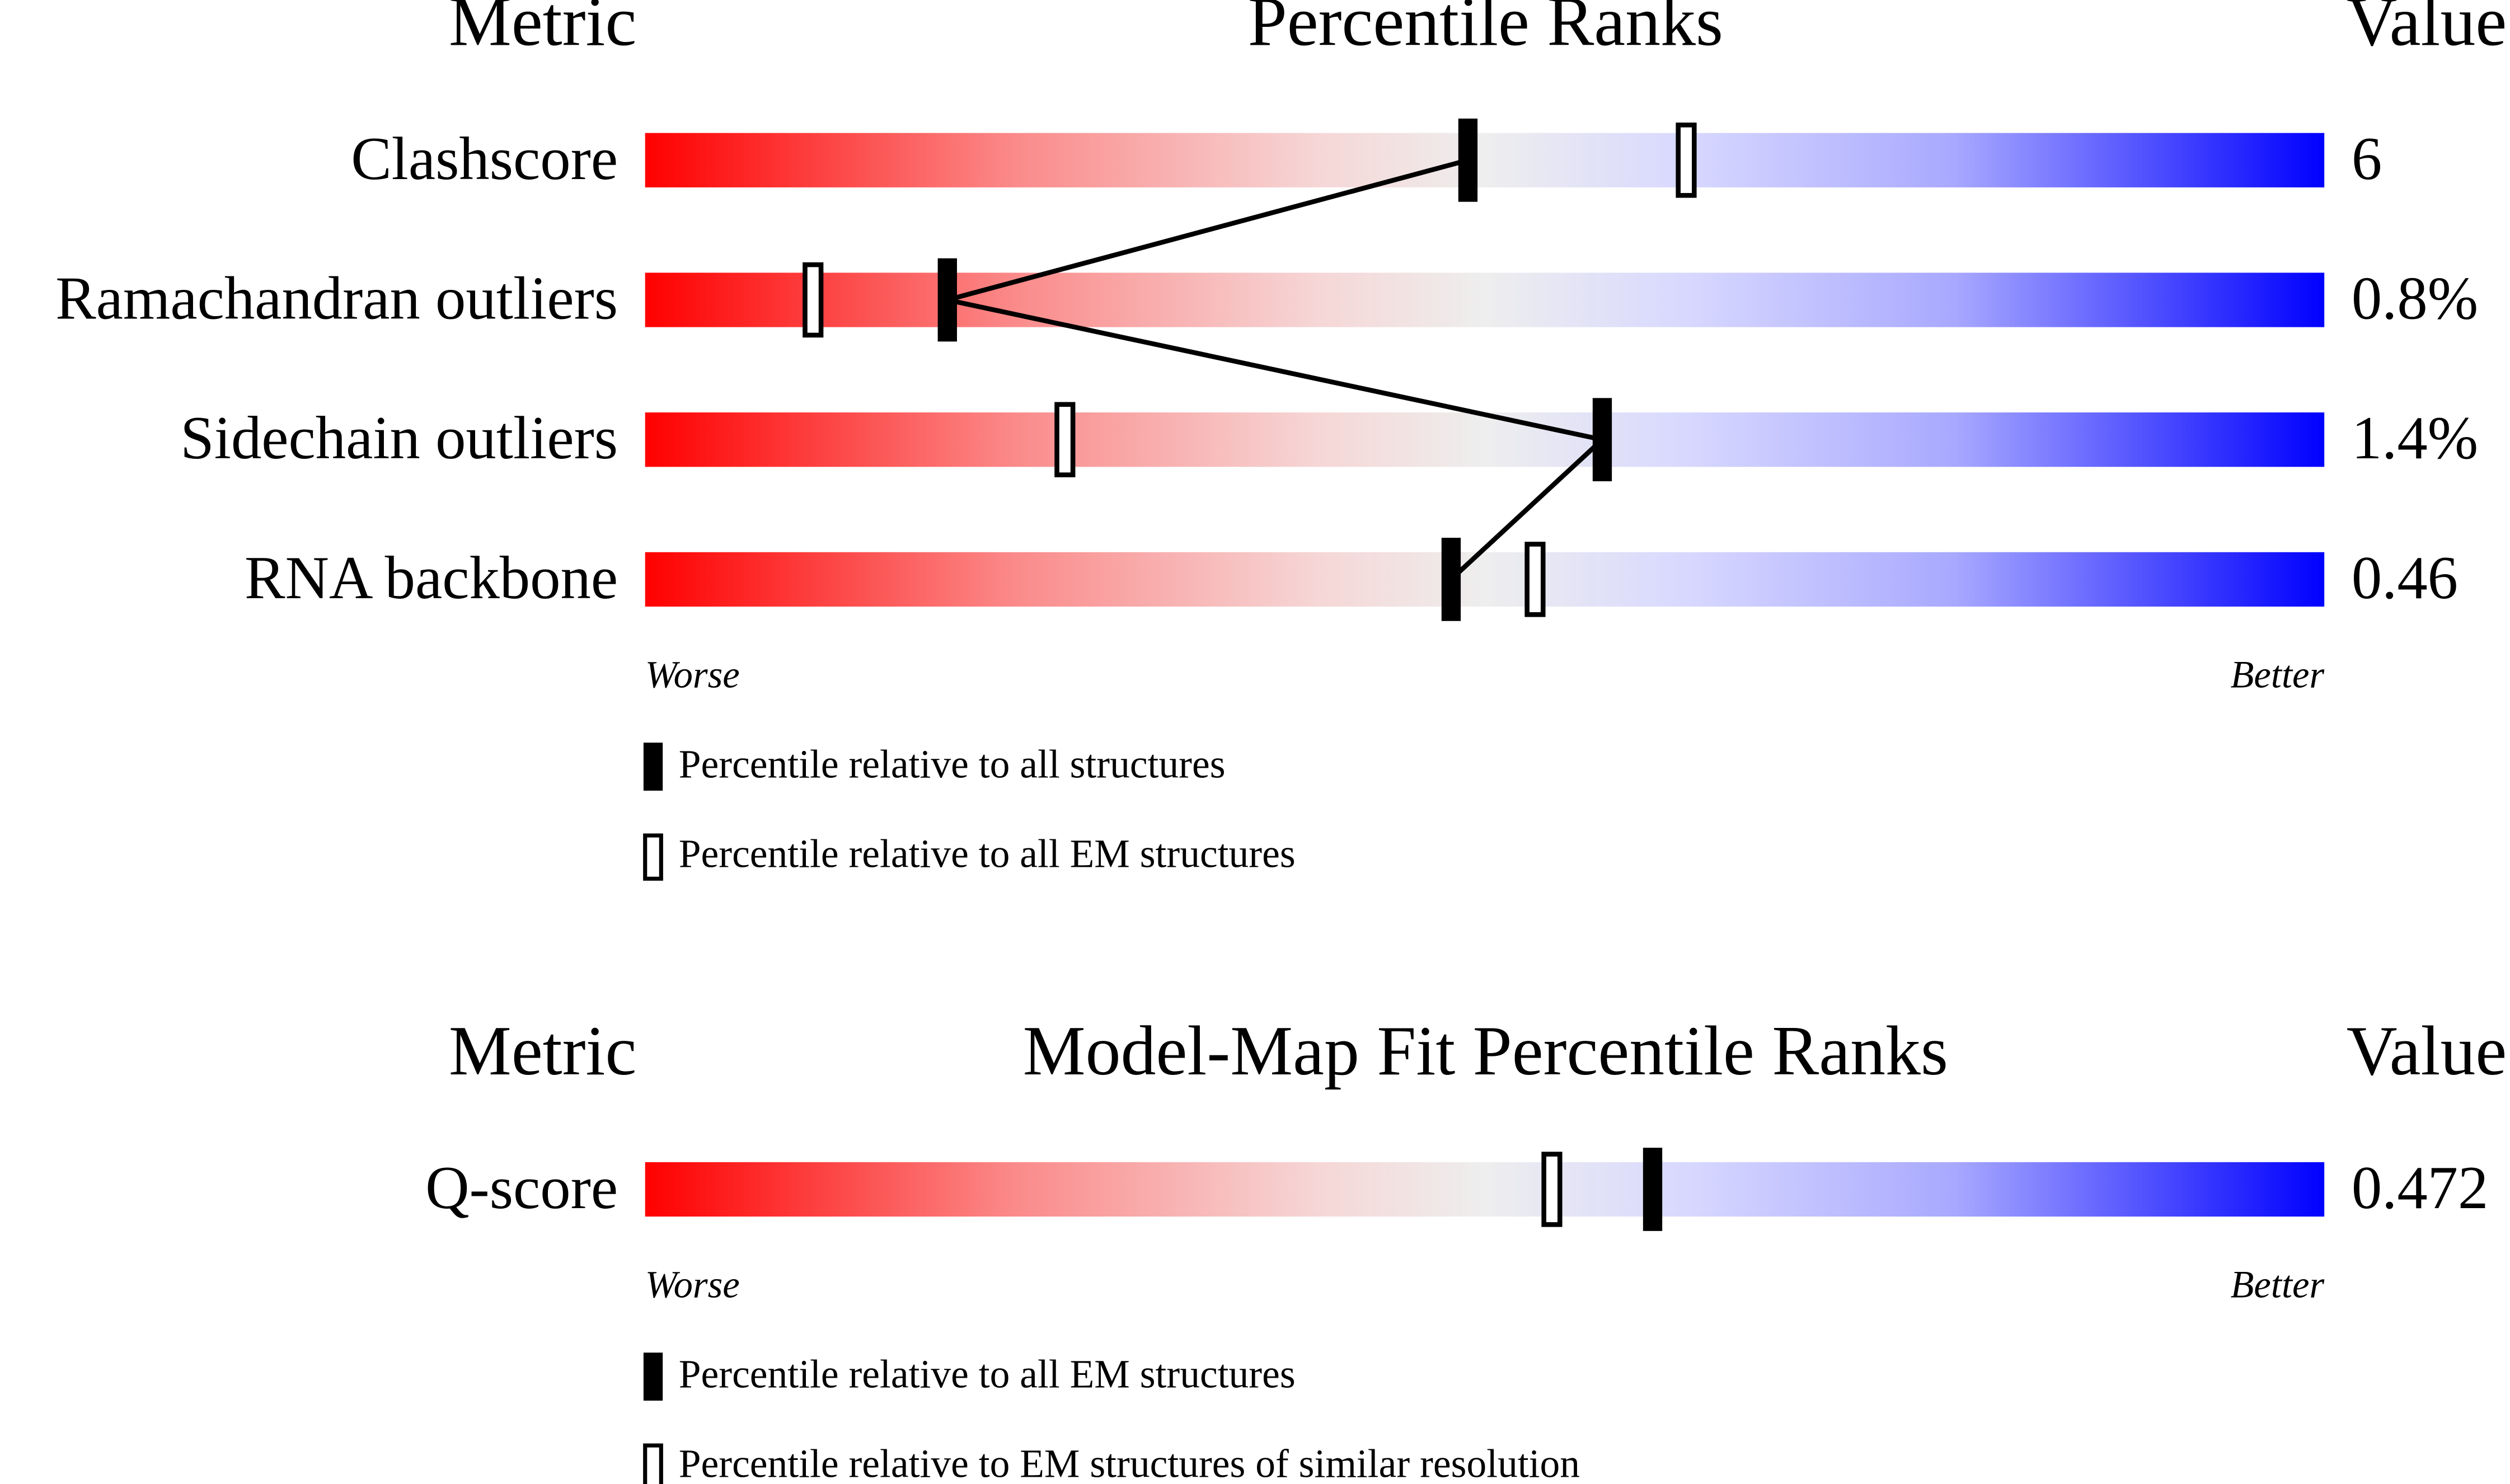 This screenshot has height=1484, width=2510. What do you see at coordinates (431, 578) in the screenshot?
I see `metric-label: RNA backbone` at bounding box center [431, 578].